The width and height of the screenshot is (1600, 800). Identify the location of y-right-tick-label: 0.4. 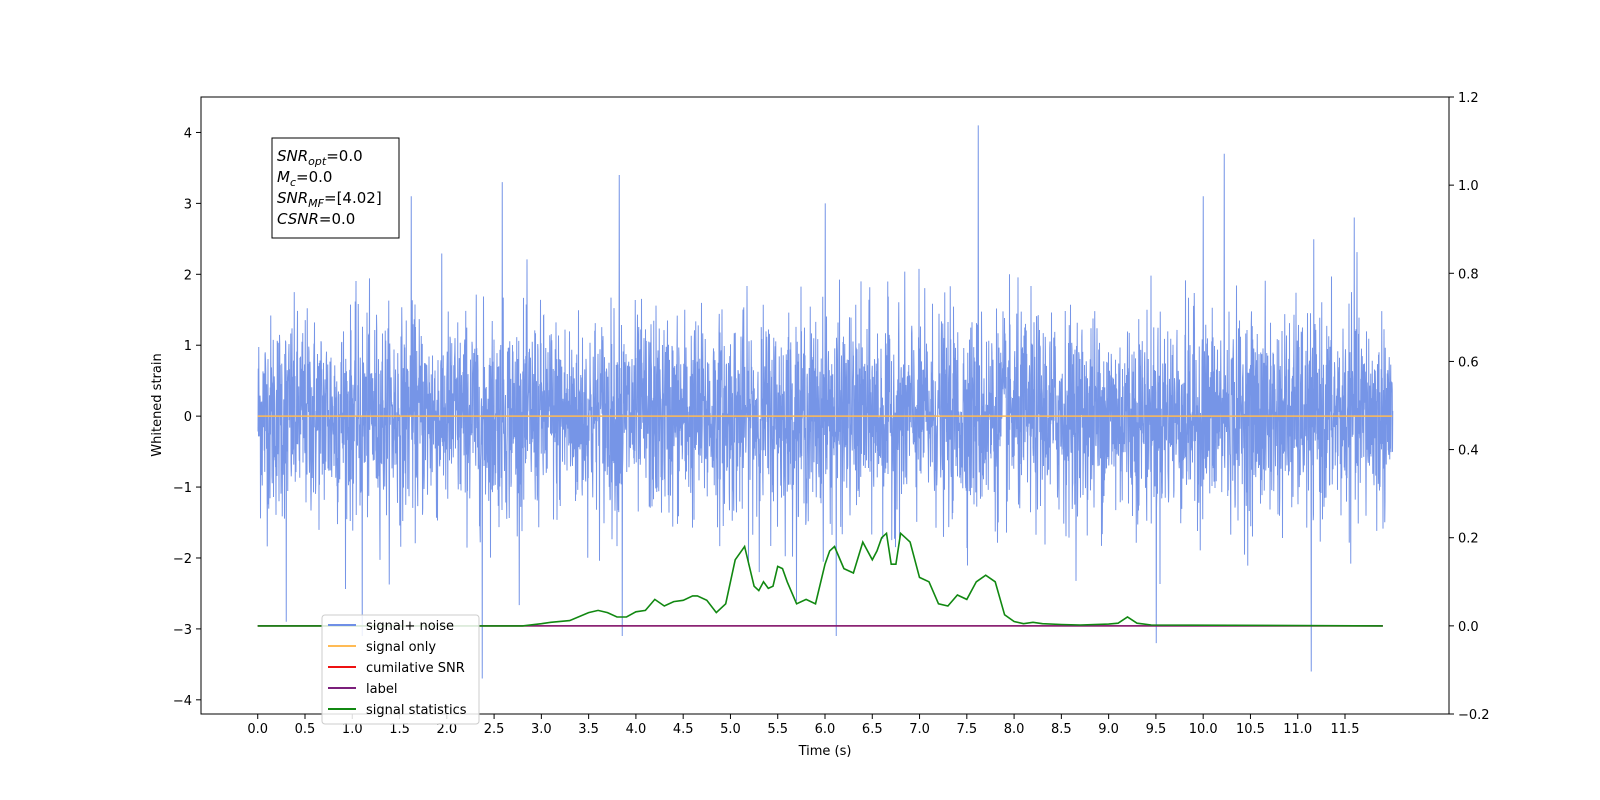
(1468, 451).